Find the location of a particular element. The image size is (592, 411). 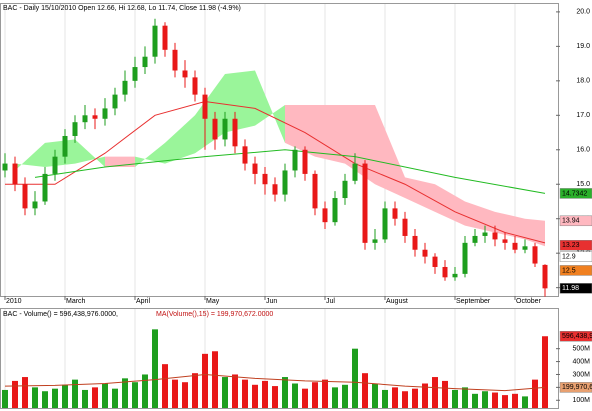

y-tick-label: 15.0 is located at coordinates (583, 184).